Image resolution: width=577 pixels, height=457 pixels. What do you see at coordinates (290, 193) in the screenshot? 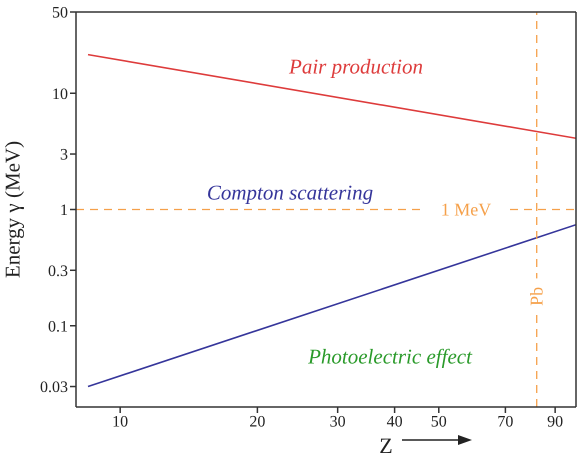
I see `annotation: Compton scattering` at bounding box center [290, 193].